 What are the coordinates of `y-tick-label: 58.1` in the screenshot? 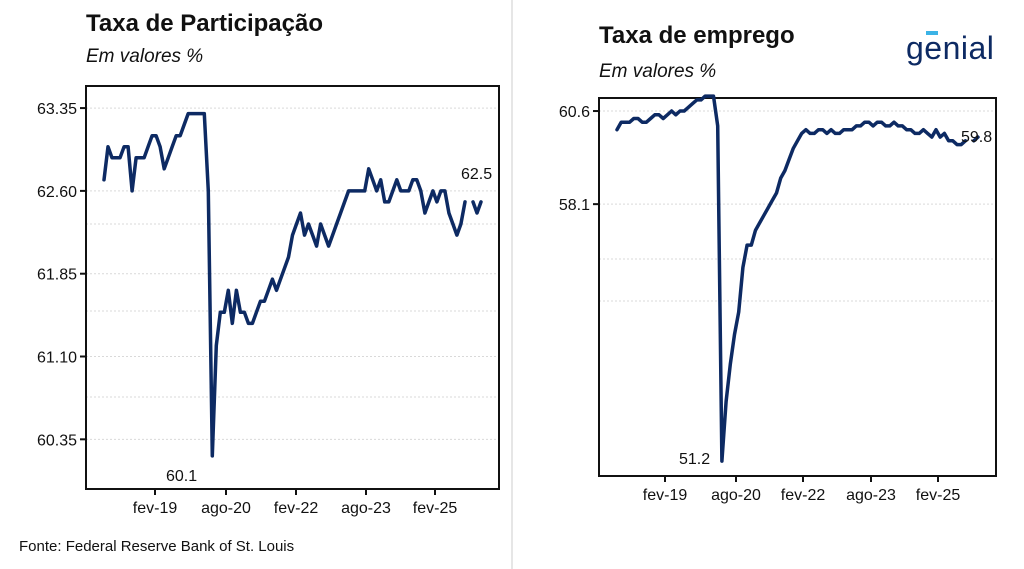 It's located at (574, 205).